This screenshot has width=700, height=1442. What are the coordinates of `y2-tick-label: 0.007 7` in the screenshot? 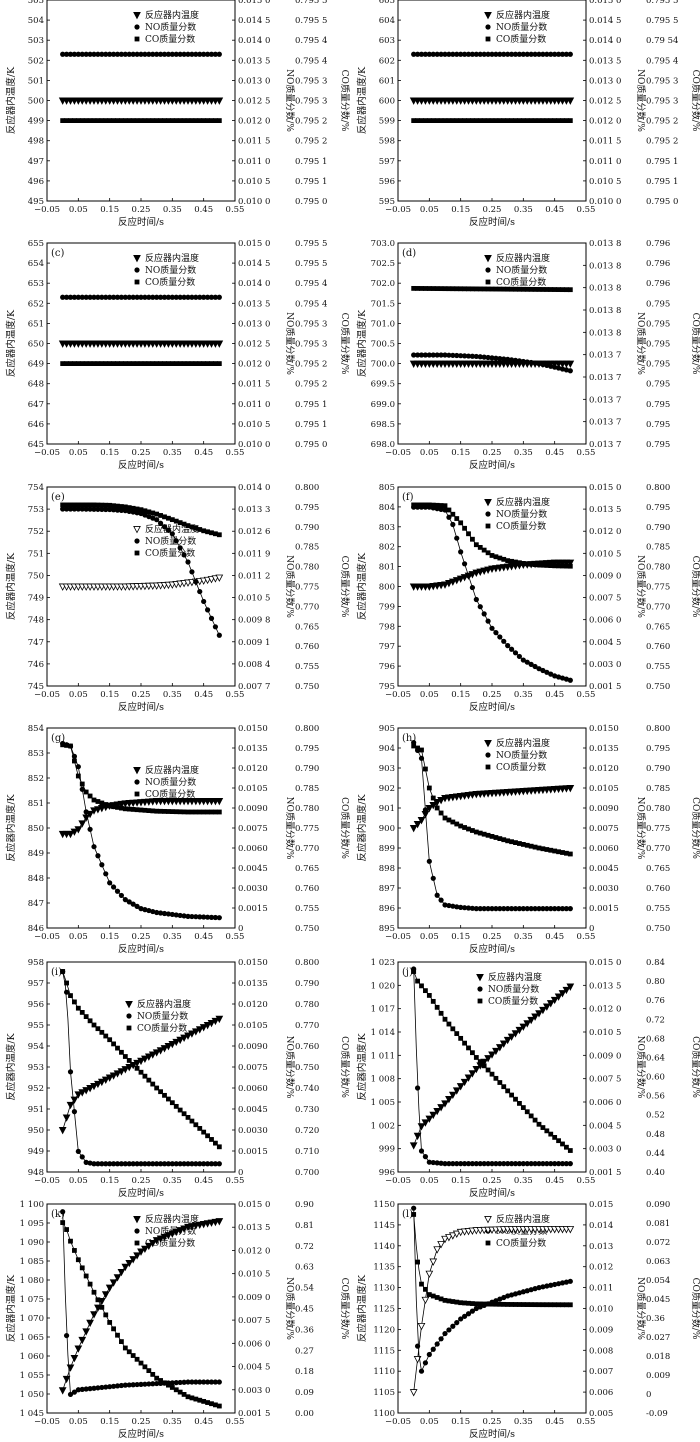 It's located at (254, 687).